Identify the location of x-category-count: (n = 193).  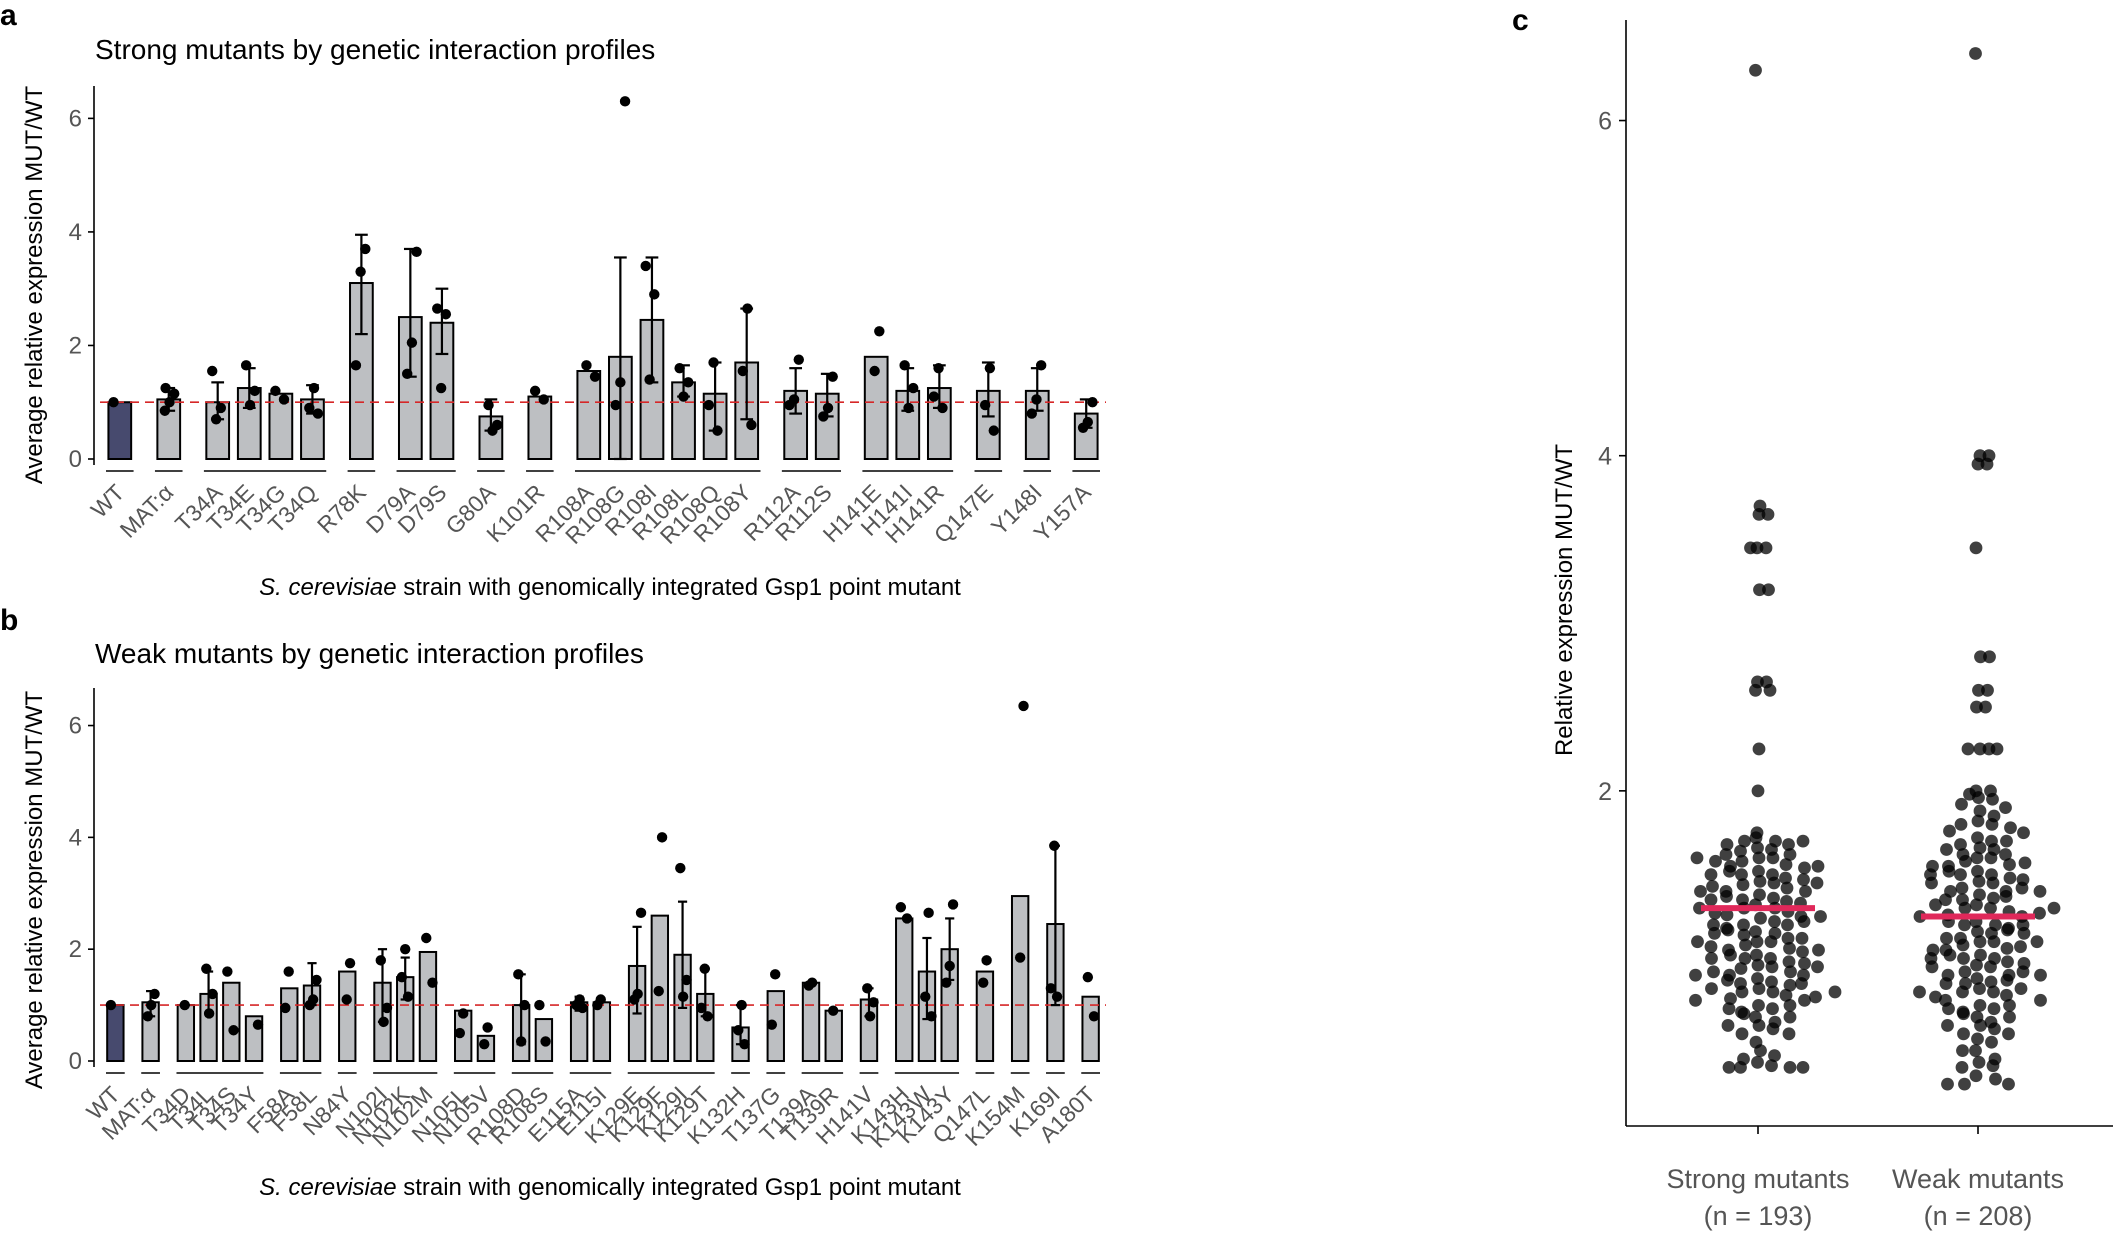
(1758, 1216).